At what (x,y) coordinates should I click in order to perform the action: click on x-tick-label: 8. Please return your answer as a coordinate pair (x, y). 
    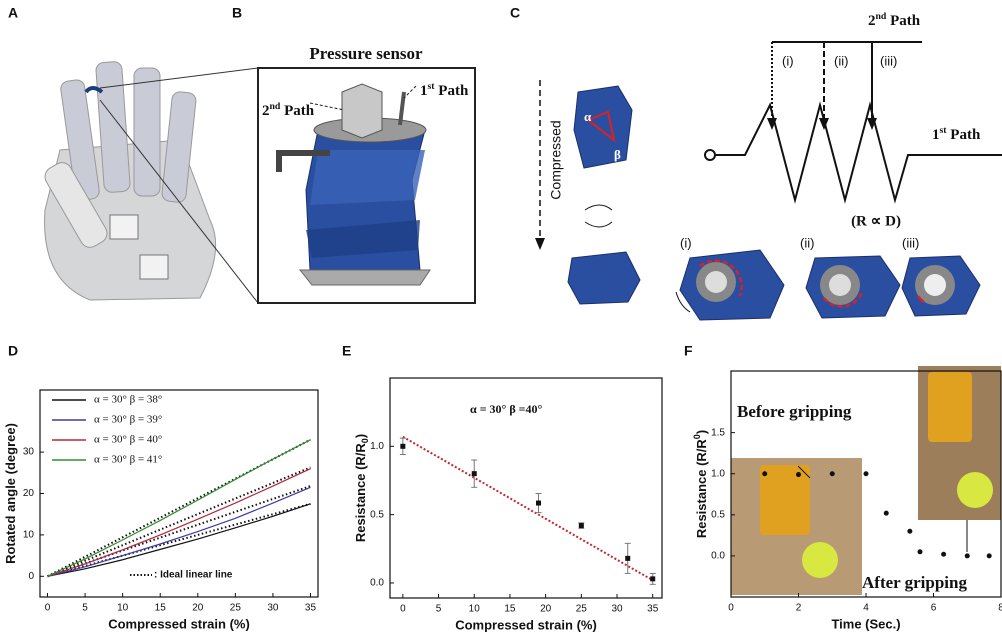
    Looking at the image, I should click on (1000, 608).